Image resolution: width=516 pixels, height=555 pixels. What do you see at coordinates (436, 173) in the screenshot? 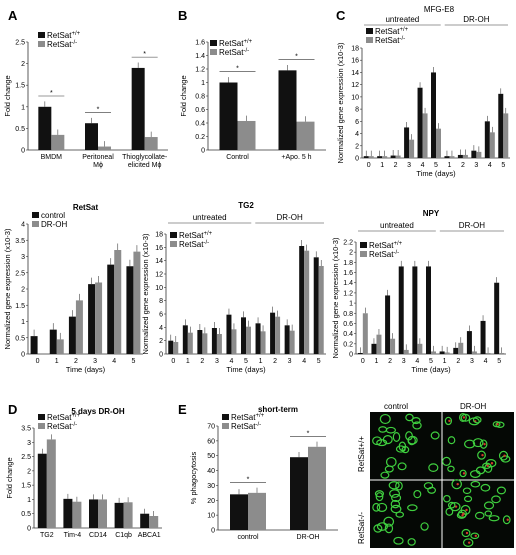
I see `x-axis-label: Time (days)` at bounding box center [436, 173].